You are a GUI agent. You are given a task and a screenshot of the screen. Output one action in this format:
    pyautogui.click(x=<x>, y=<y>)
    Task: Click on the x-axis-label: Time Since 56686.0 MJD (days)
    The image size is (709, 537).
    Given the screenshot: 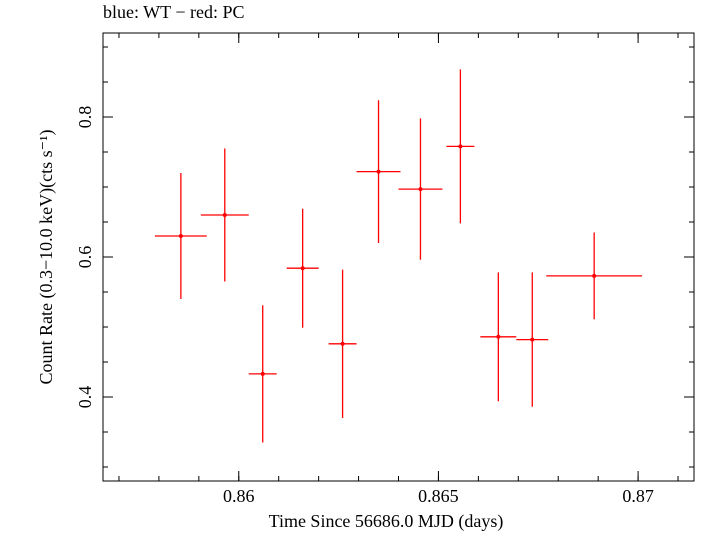 What is the action you would take?
    pyautogui.click(x=386, y=521)
    